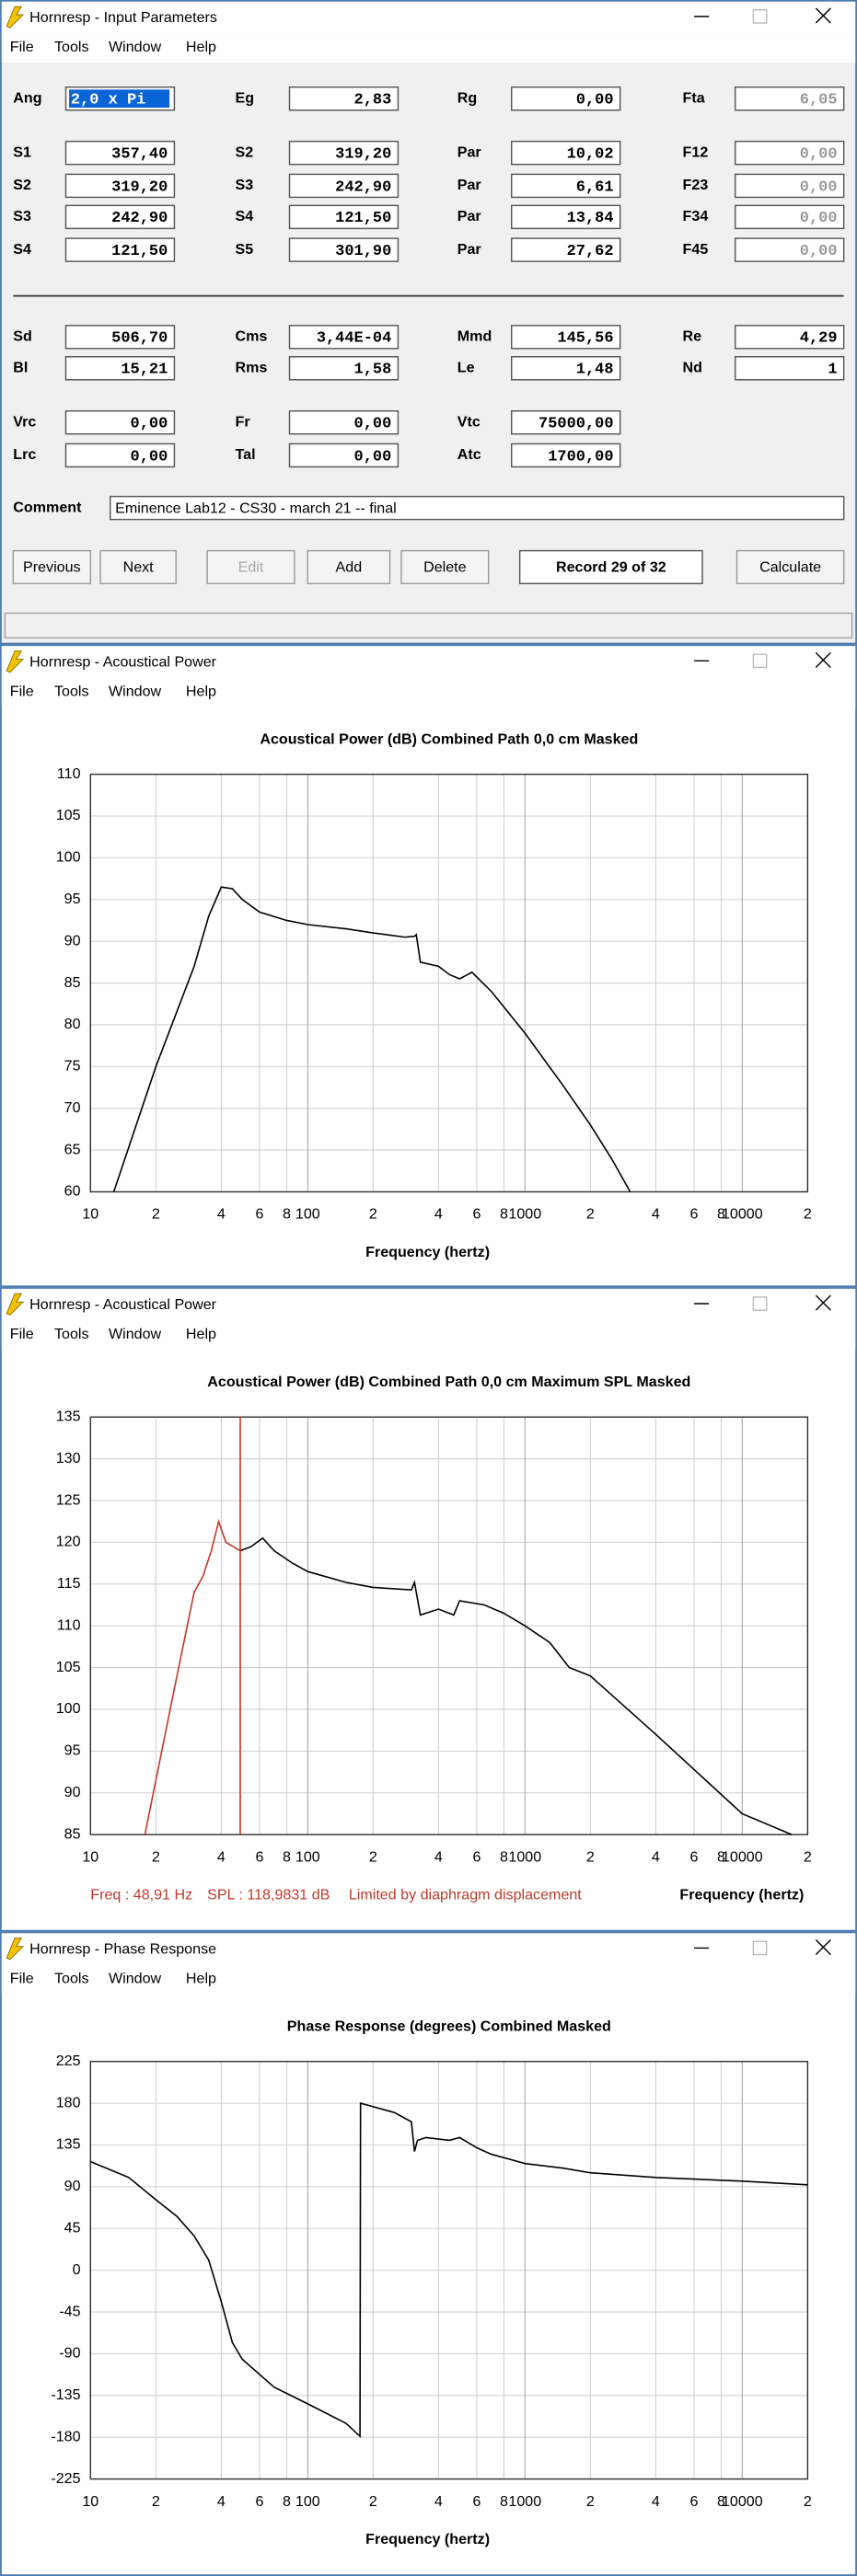 The image size is (857, 2576). Describe the element at coordinates (108, 100) in the screenshot. I see `field-value: 2,0 x Pi` at that location.